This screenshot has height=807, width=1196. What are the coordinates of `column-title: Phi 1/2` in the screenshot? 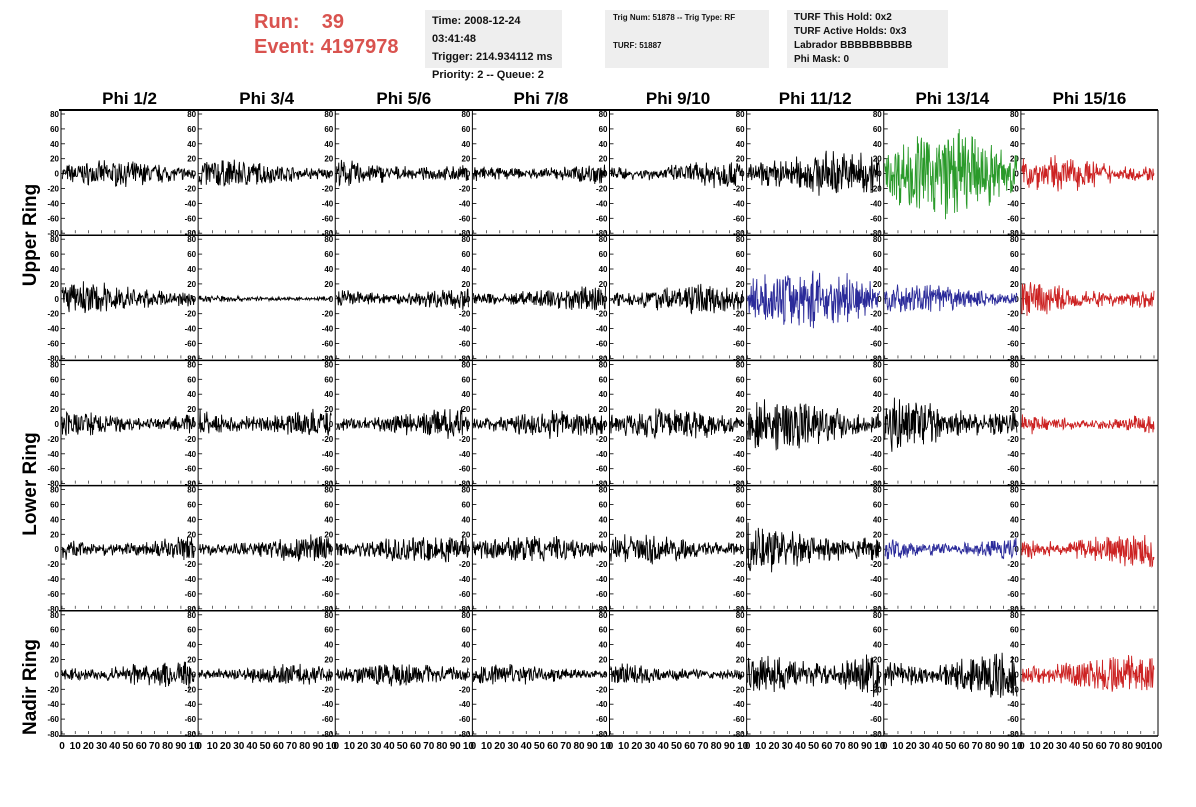 It's located at (129, 98).